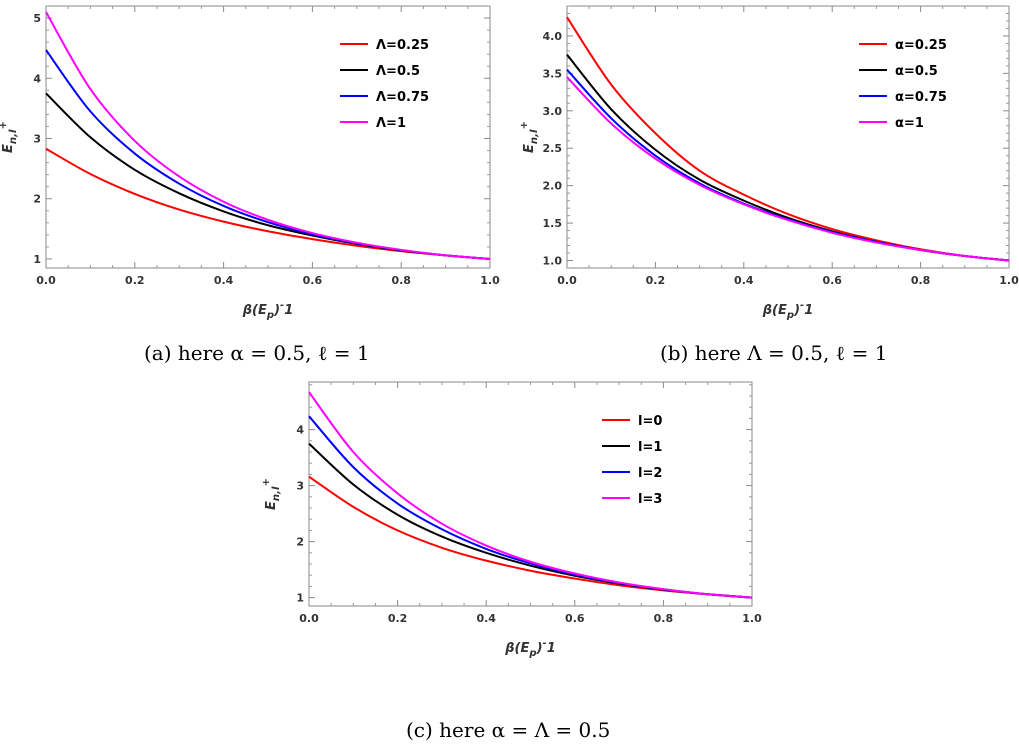  What do you see at coordinates (921, 97) in the screenshot?
I see `legend-label-2: α=0.75` at bounding box center [921, 97].